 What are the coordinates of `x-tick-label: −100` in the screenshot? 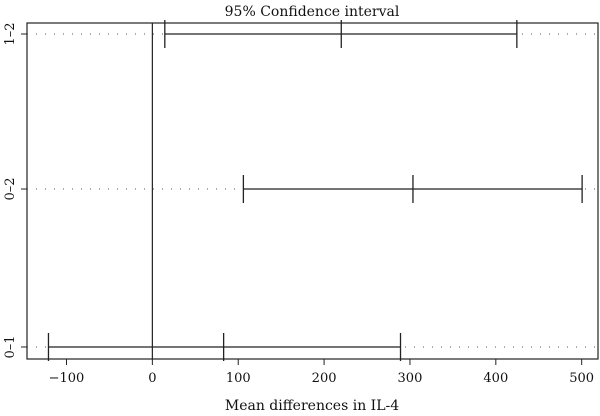 It's located at (67, 378).